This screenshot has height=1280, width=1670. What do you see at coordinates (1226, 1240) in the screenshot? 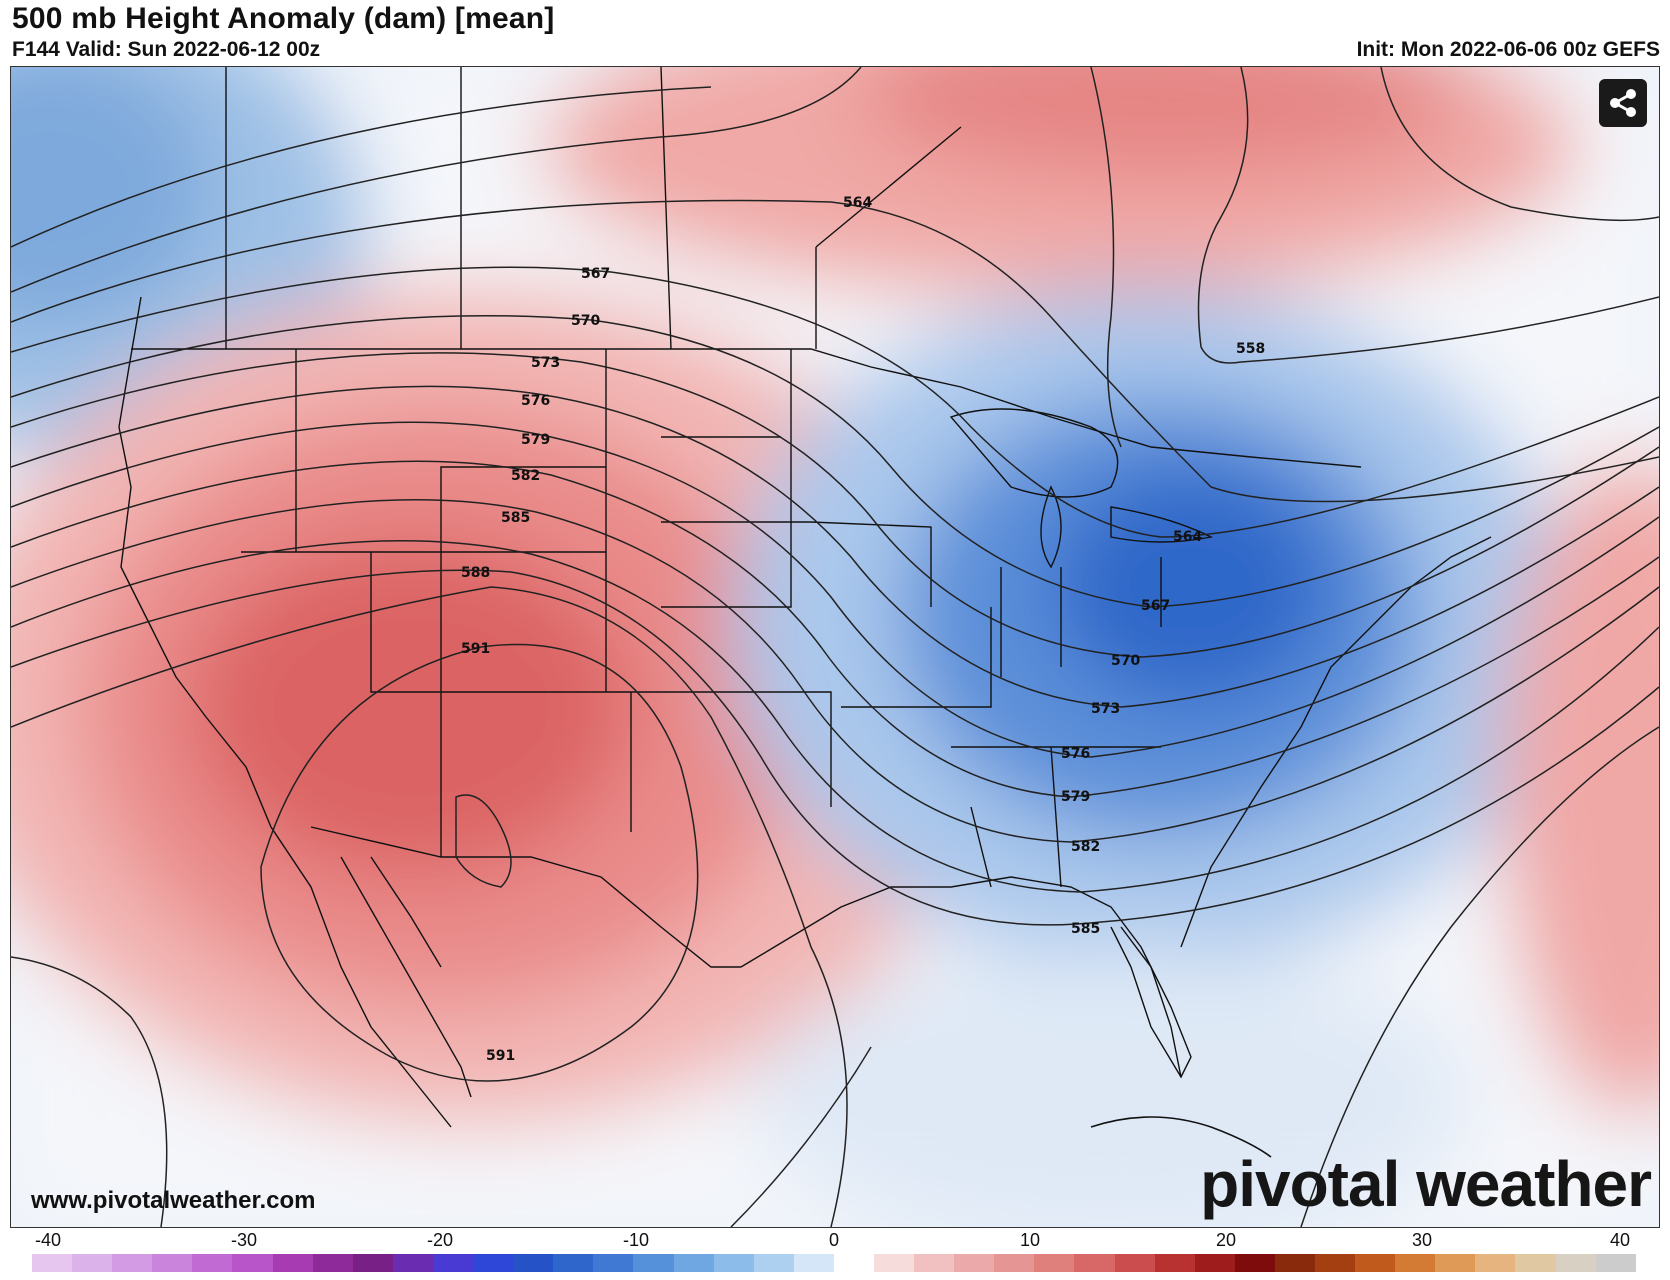
I see `colorbar-tick: 20` at bounding box center [1226, 1240].